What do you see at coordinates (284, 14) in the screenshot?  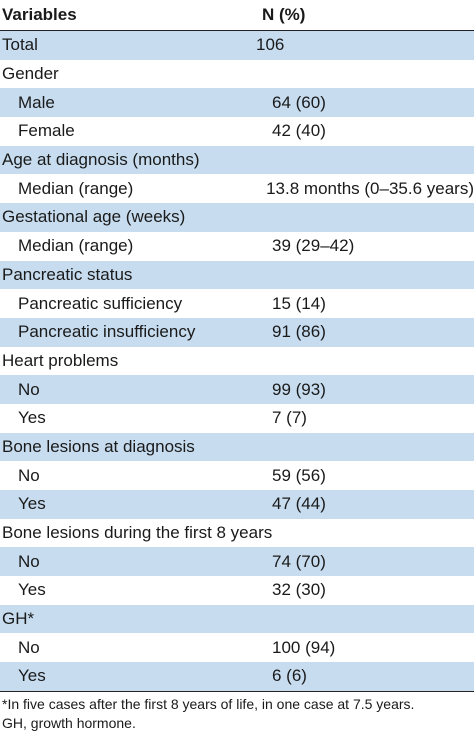 I see `header-n-percent: N (%)` at bounding box center [284, 14].